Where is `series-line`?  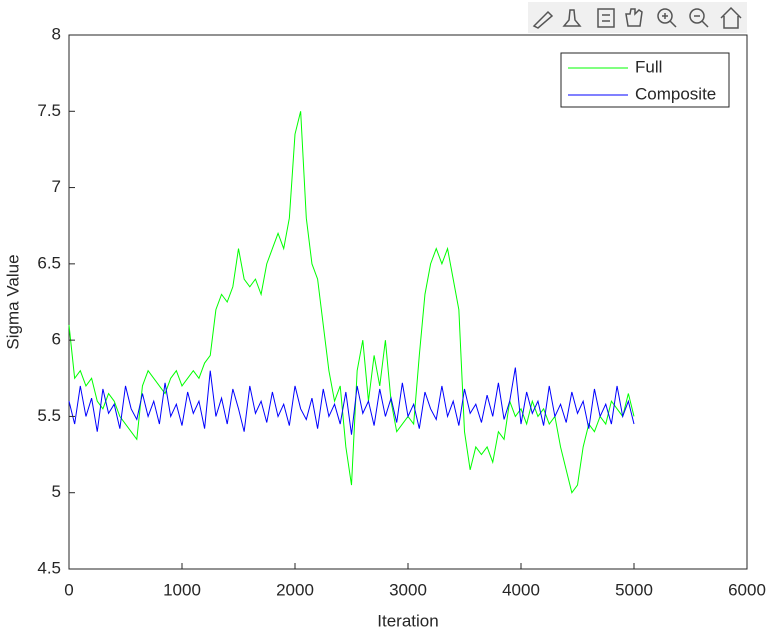 series-line is located at coordinates (351, 401).